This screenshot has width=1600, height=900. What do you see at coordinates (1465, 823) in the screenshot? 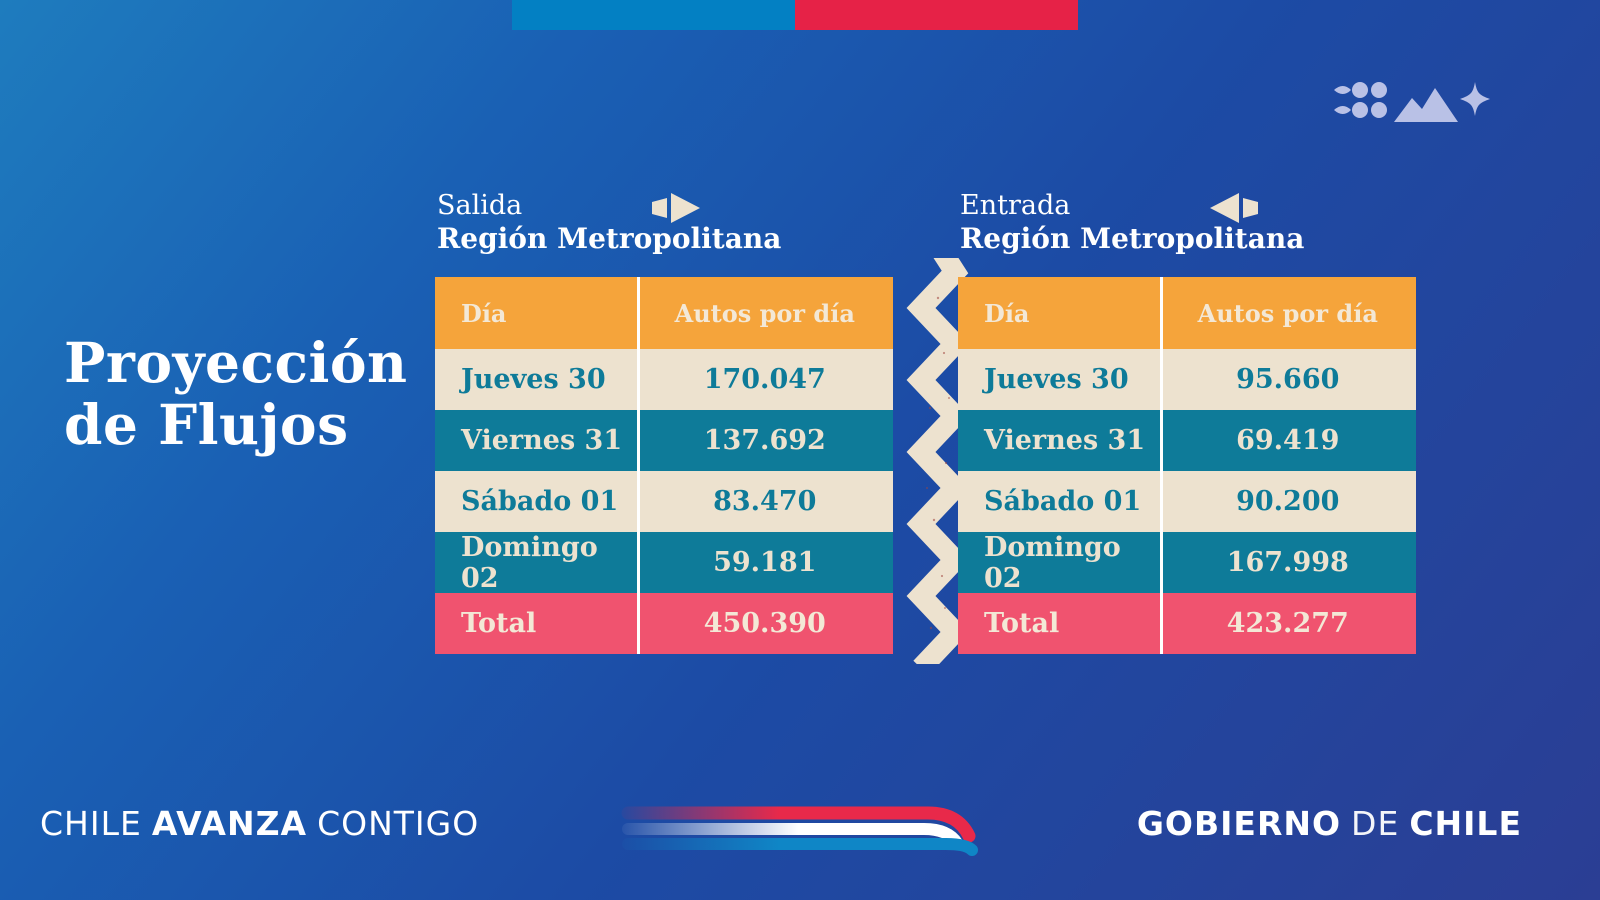
I see `wordmark-word-chile: CHILE` at bounding box center [1465, 823].